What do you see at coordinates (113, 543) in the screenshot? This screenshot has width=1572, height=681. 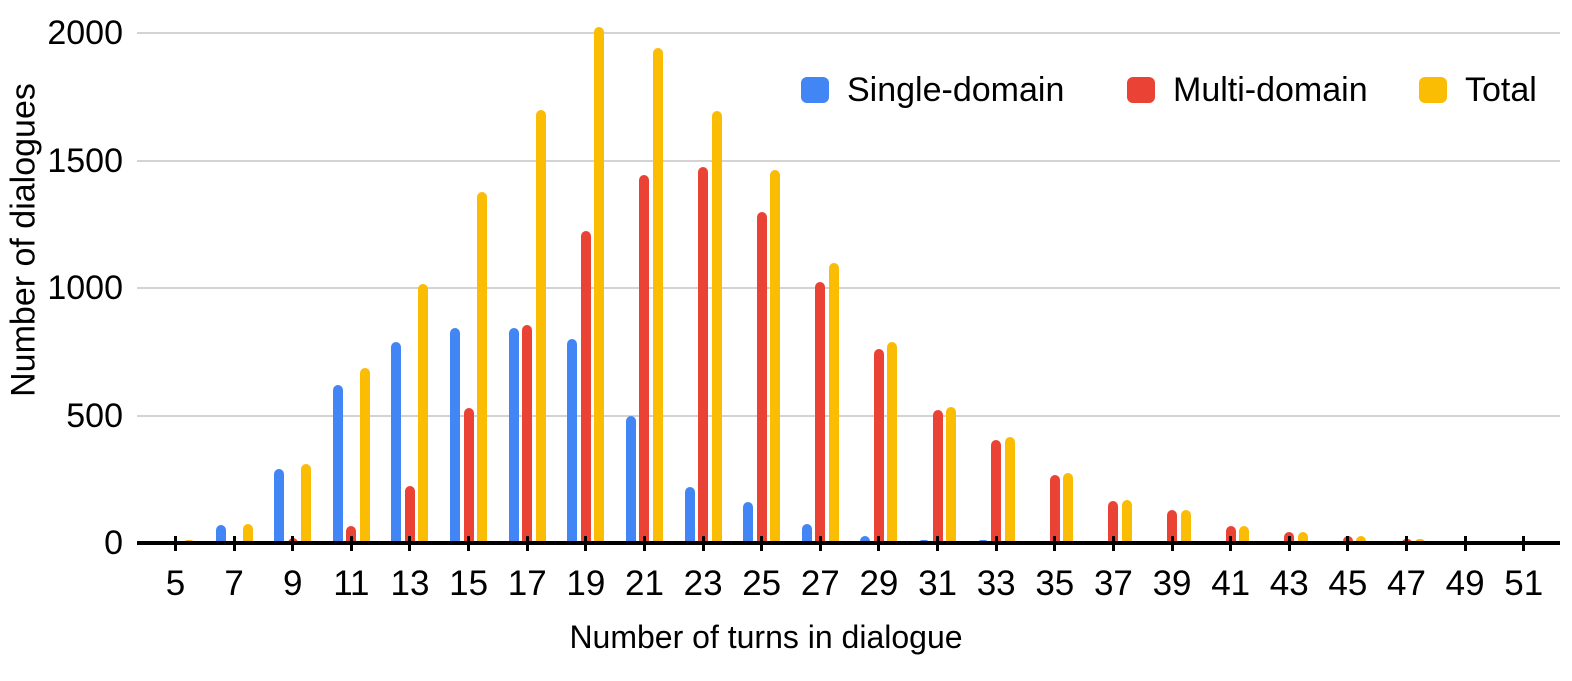 I see `y-tick-label-0: 0` at bounding box center [113, 543].